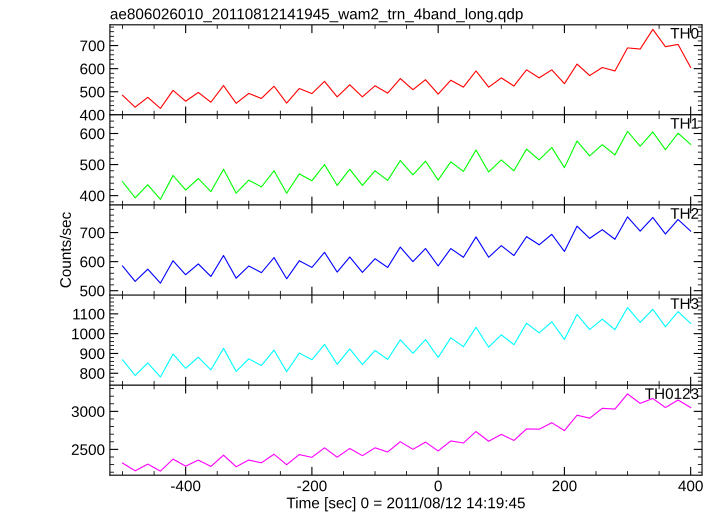 The height and width of the screenshot is (516, 723). What do you see at coordinates (312, 486) in the screenshot?
I see `x-tick-label: -200` at bounding box center [312, 486].